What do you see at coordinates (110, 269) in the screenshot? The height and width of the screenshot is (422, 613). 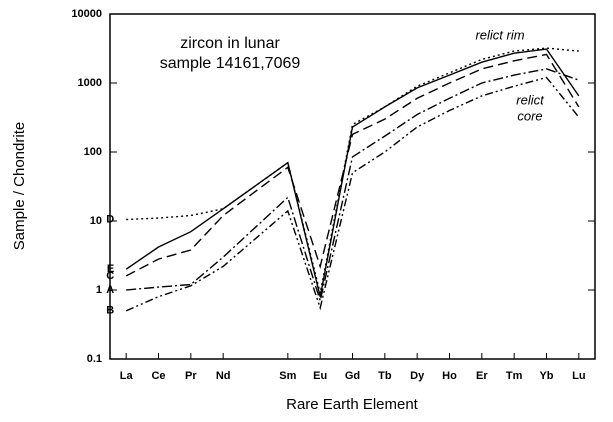 I see `series-label: E` at bounding box center [110, 269].